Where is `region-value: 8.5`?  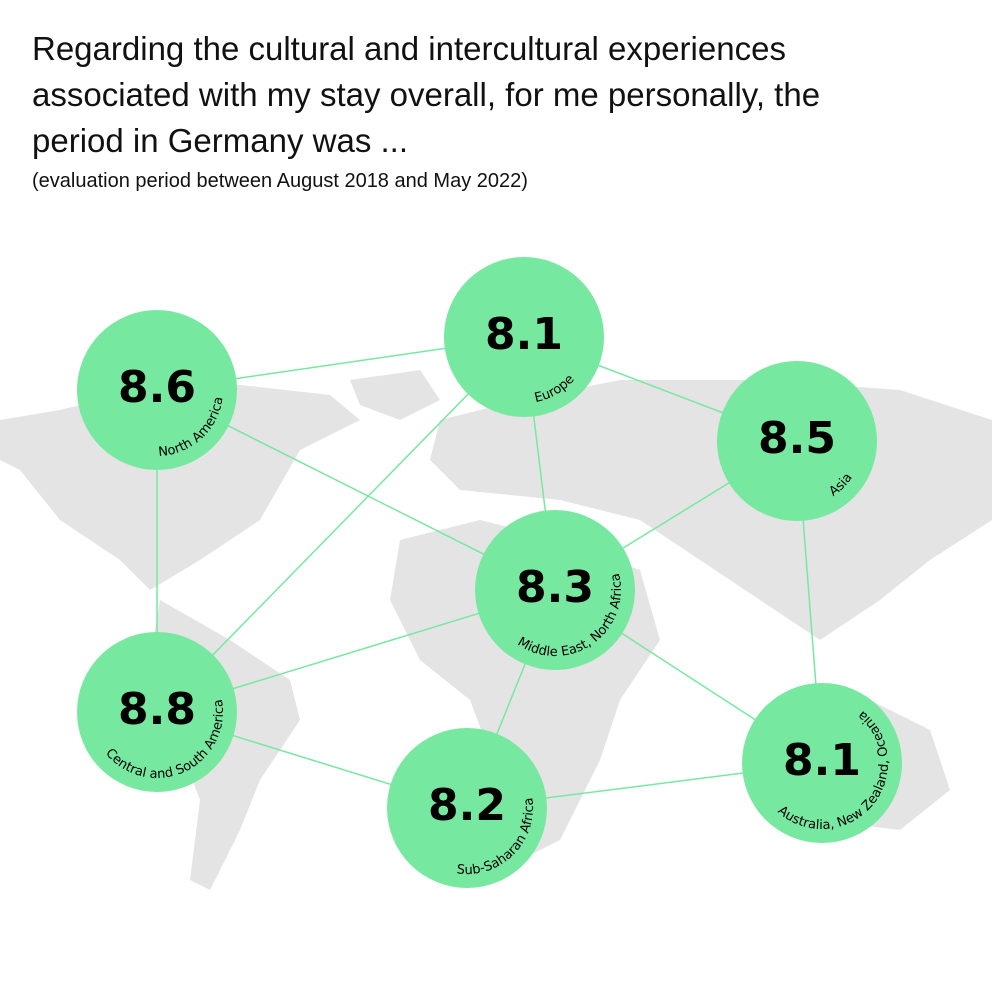 region-value: 8.5 is located at coordinates (797, 438).